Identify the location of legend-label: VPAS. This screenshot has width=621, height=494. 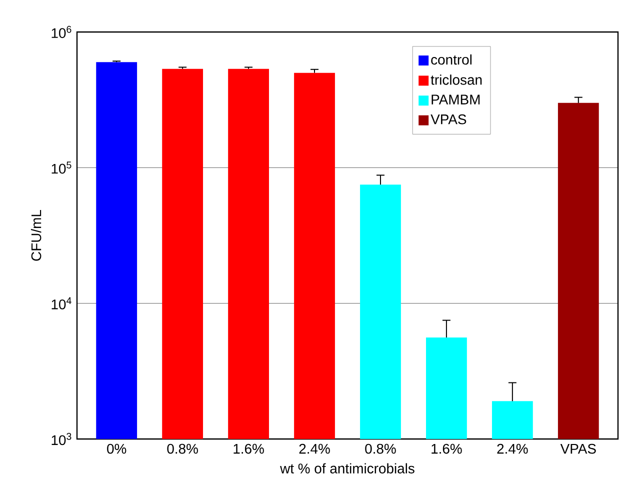
(448, 119).